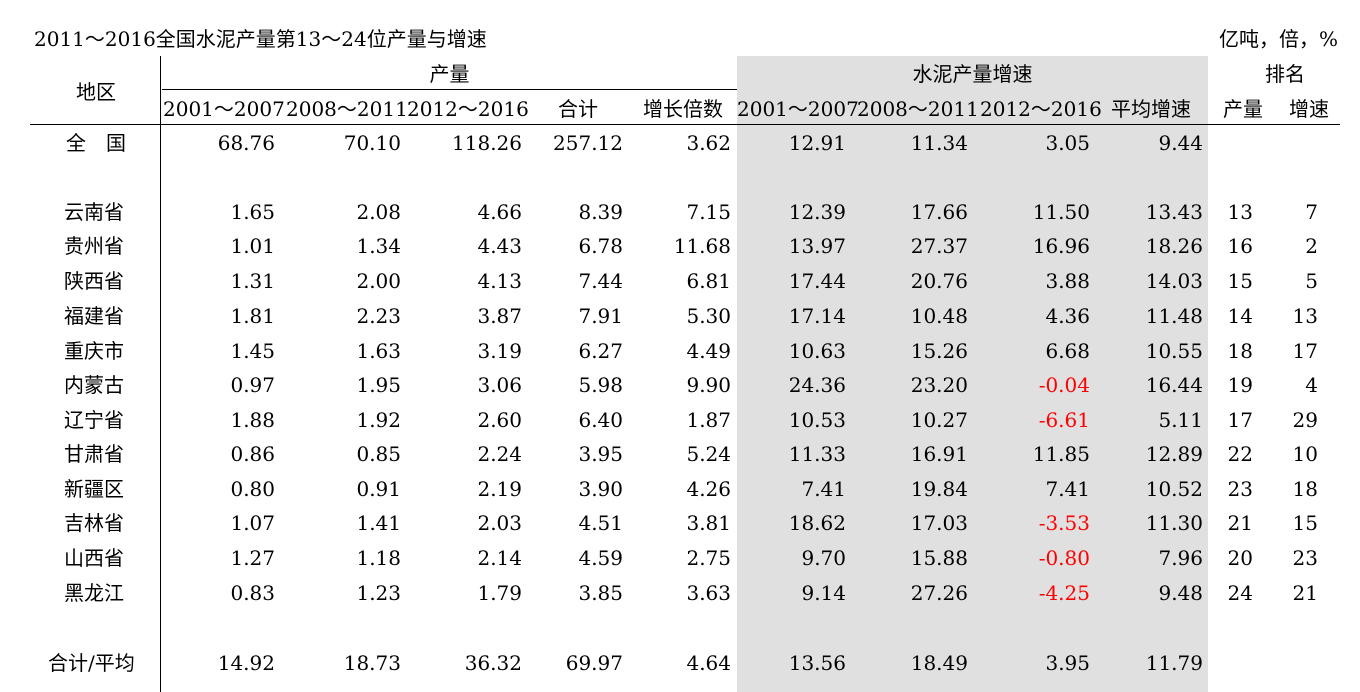 Image resolution: width=1360 pixels, height=692 pixels. What do you see at coordinates (94, 593) in the screenshot?
I see `table-row-label: 黑龙江` at bounding box center [94, 593].